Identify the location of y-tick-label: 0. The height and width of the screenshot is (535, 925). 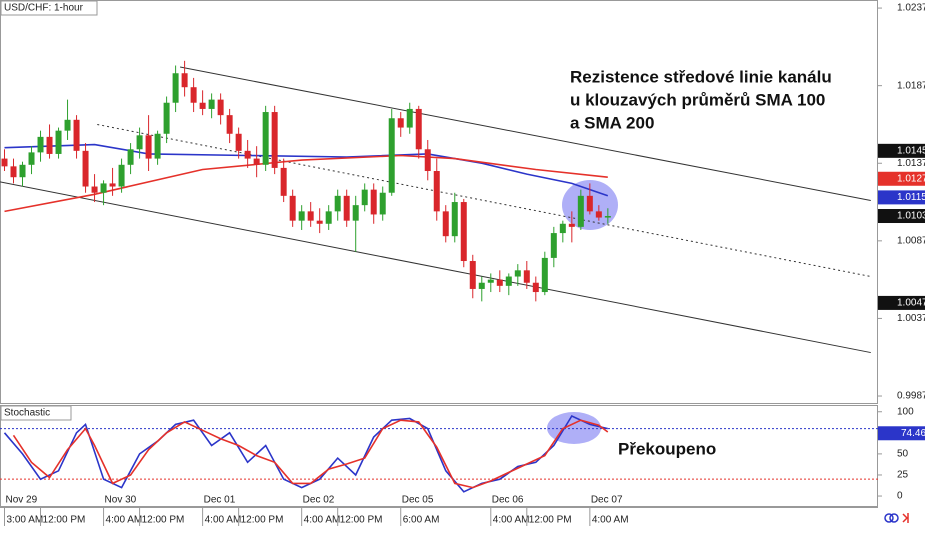
(900, 496).